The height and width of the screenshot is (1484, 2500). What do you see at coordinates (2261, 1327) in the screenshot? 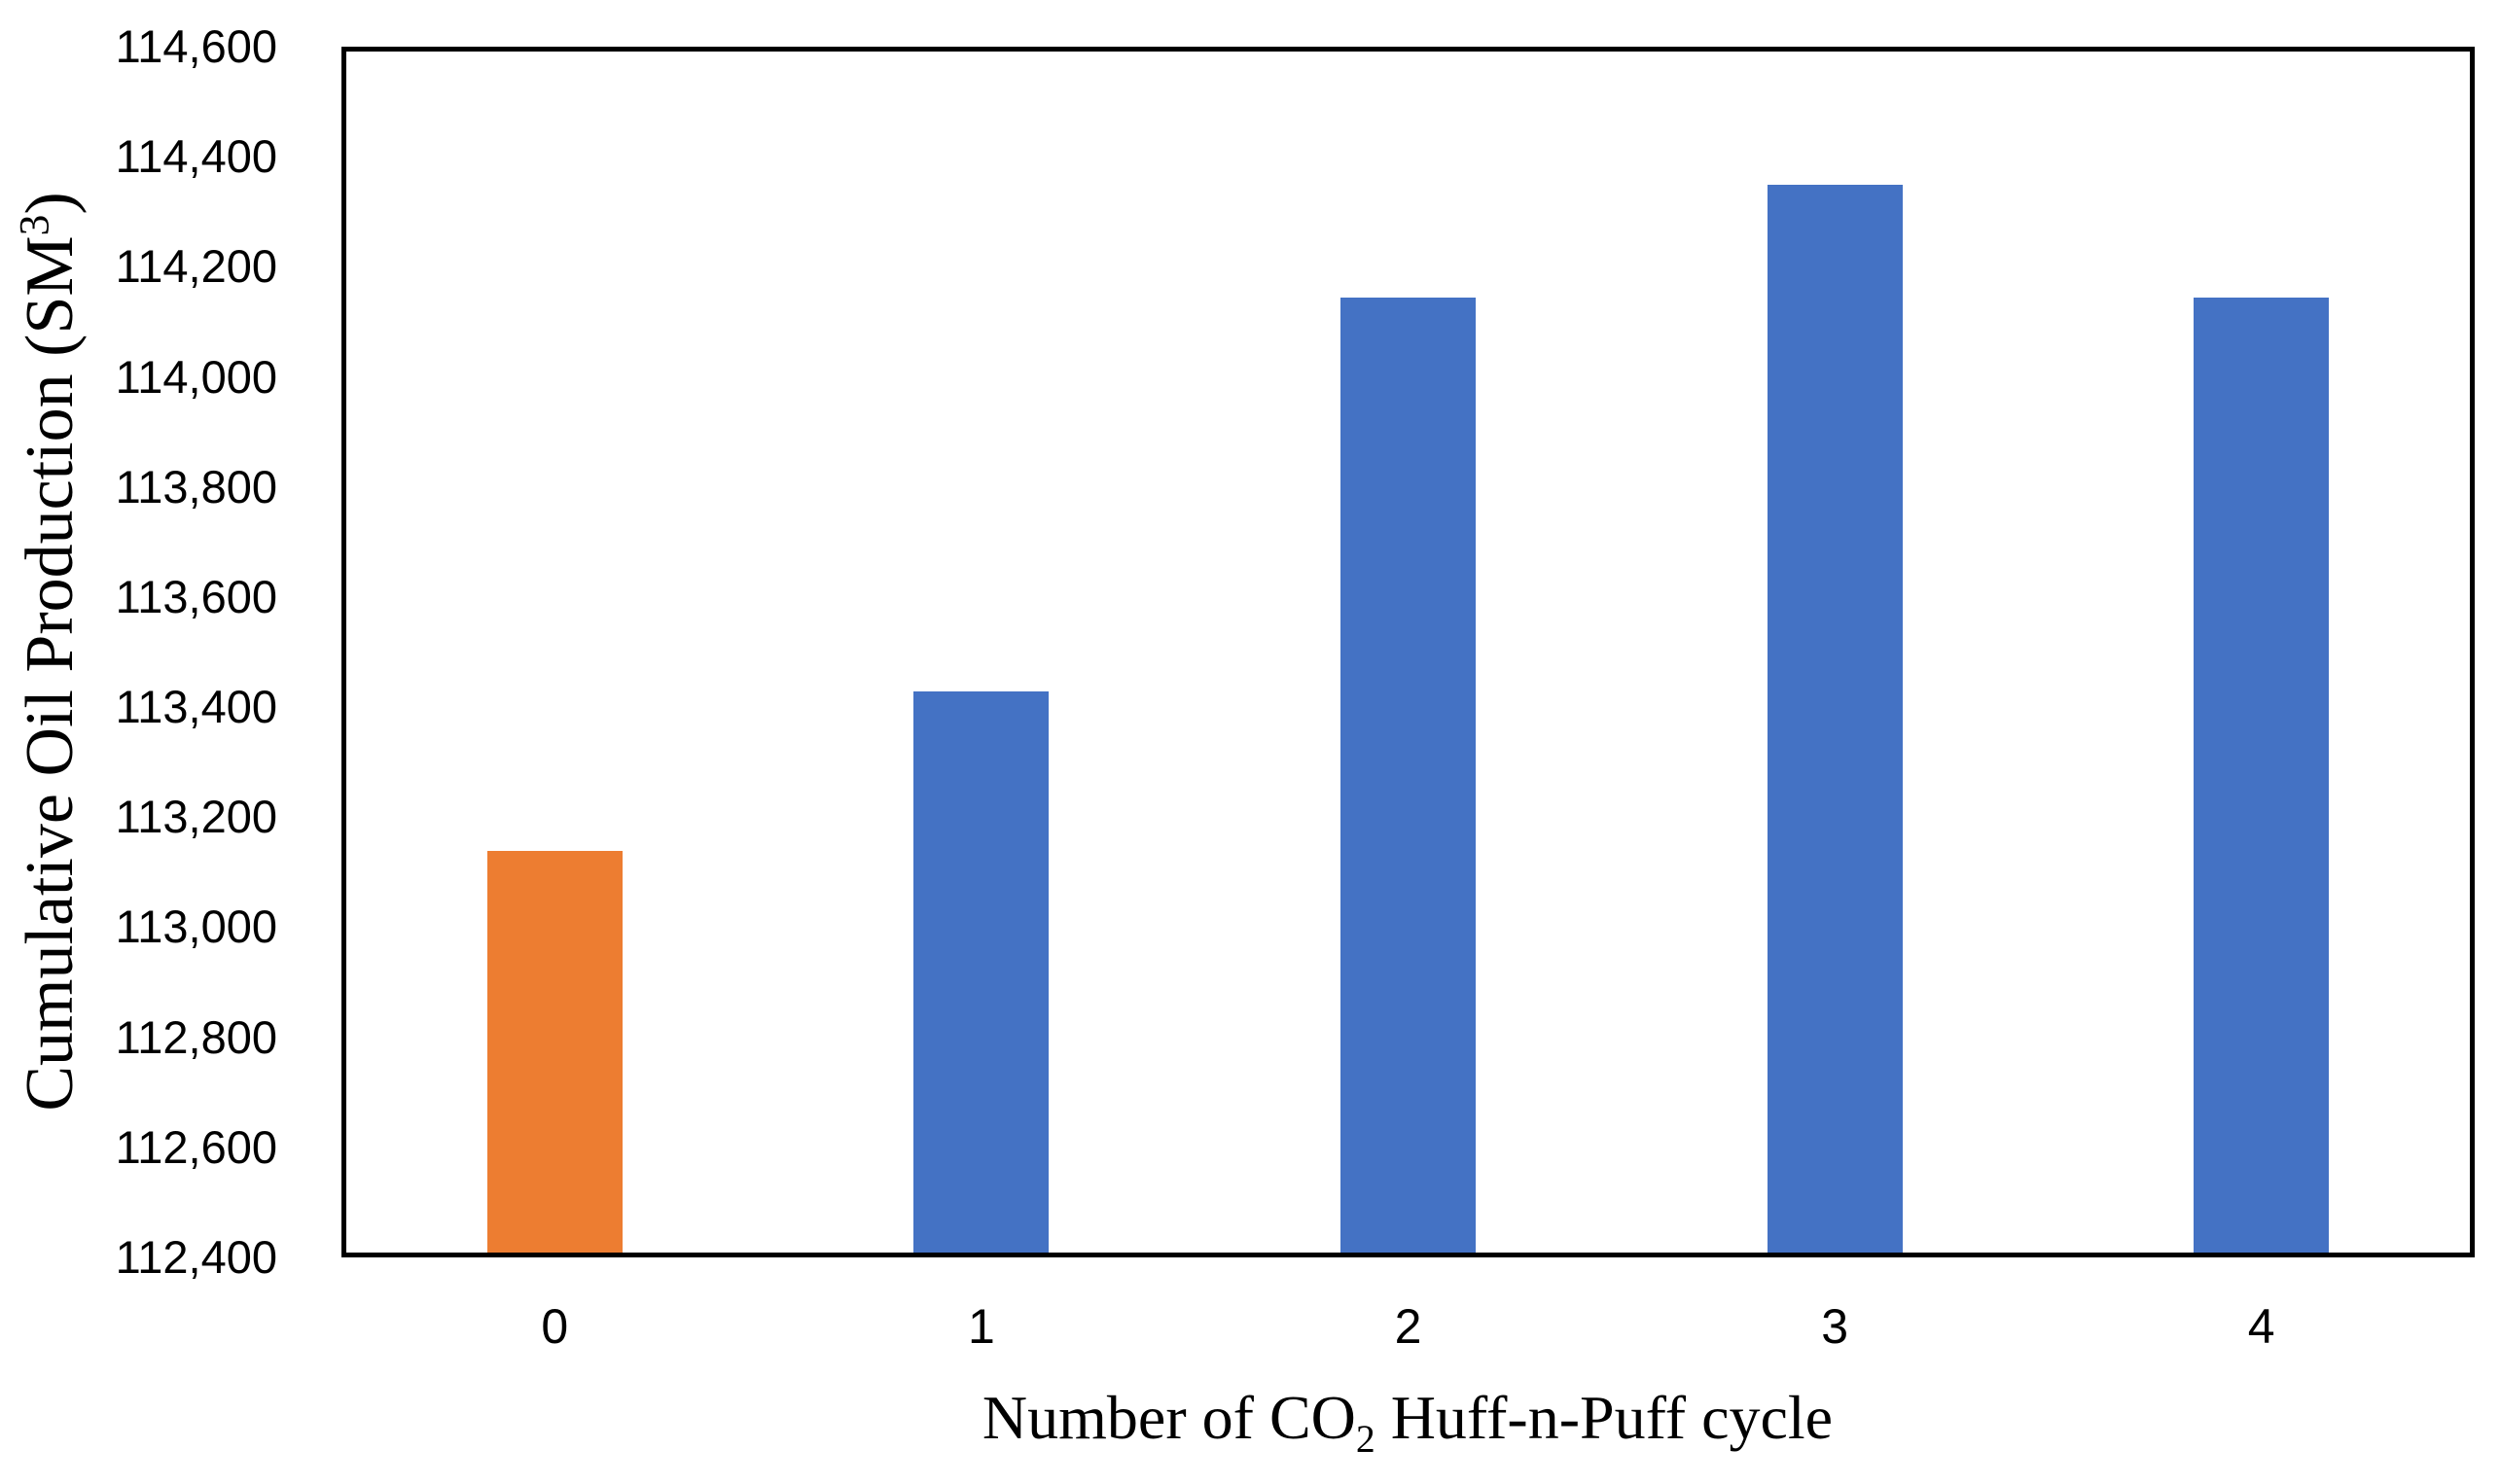
I see `x-tick-label: 4` at bounding box center [2261, 1327].